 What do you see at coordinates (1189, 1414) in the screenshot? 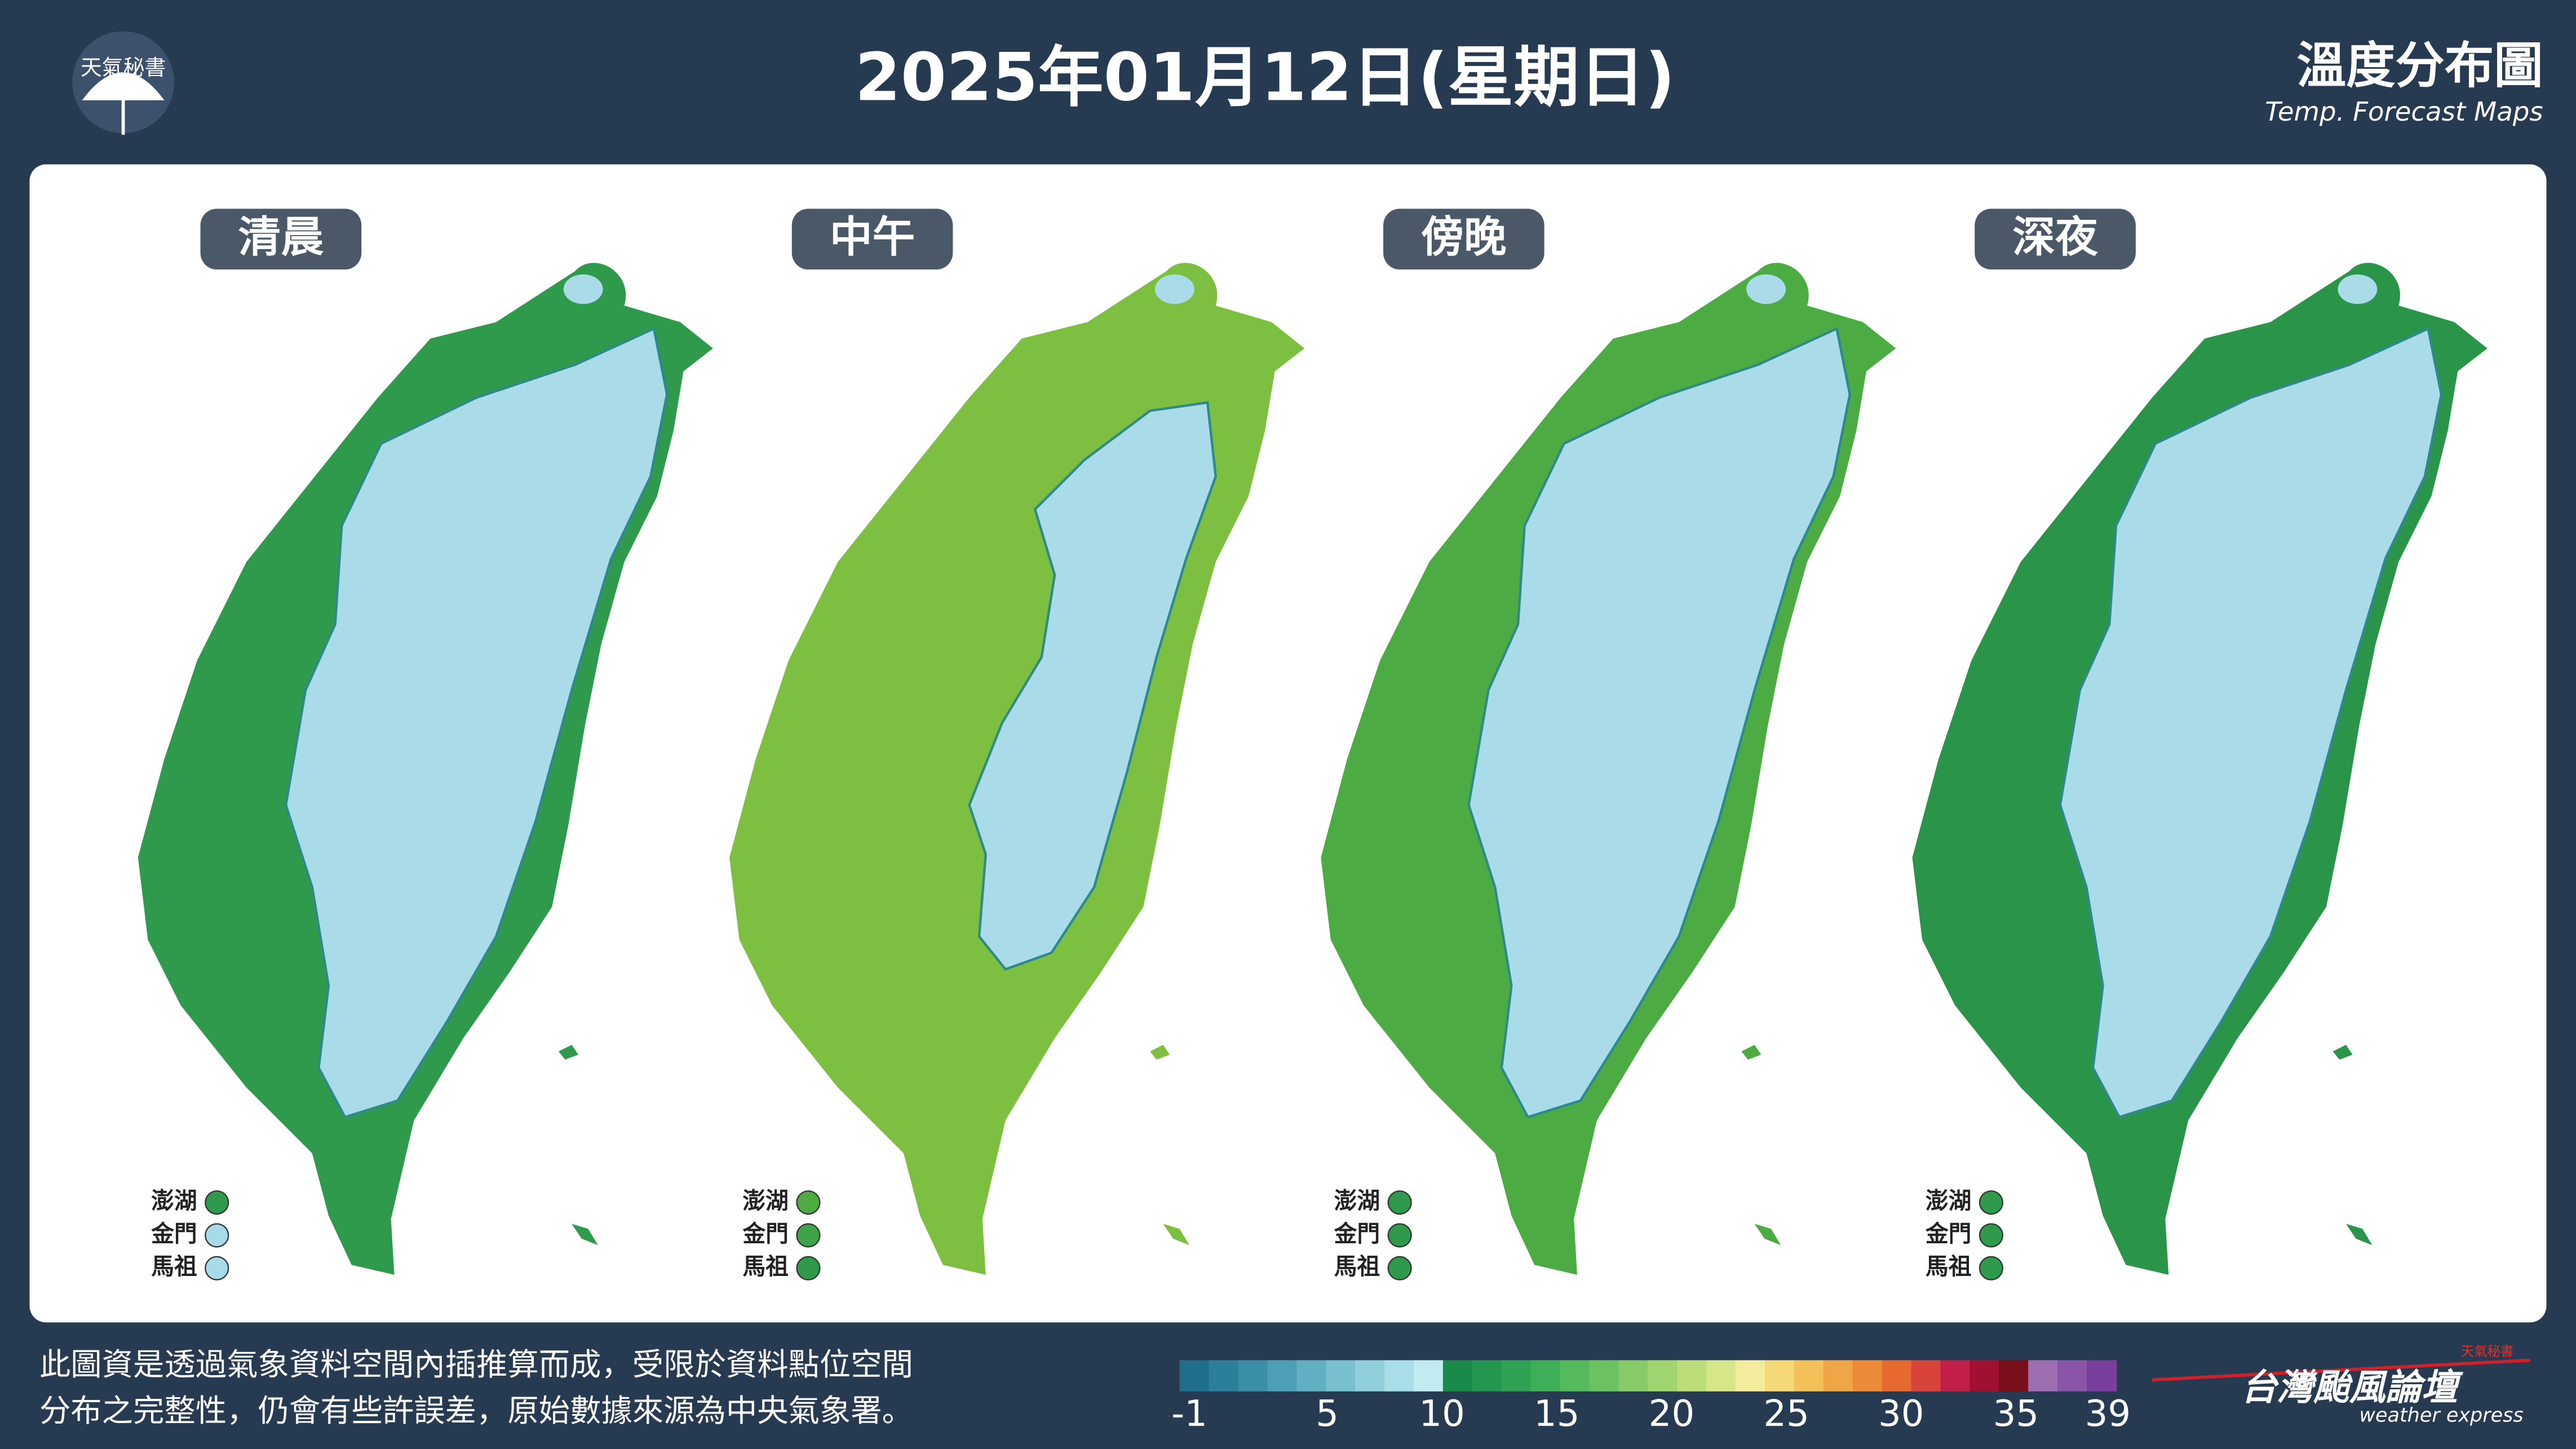
I see `colorbar-tick-label: -1` at bounding box center [1189, 1414].